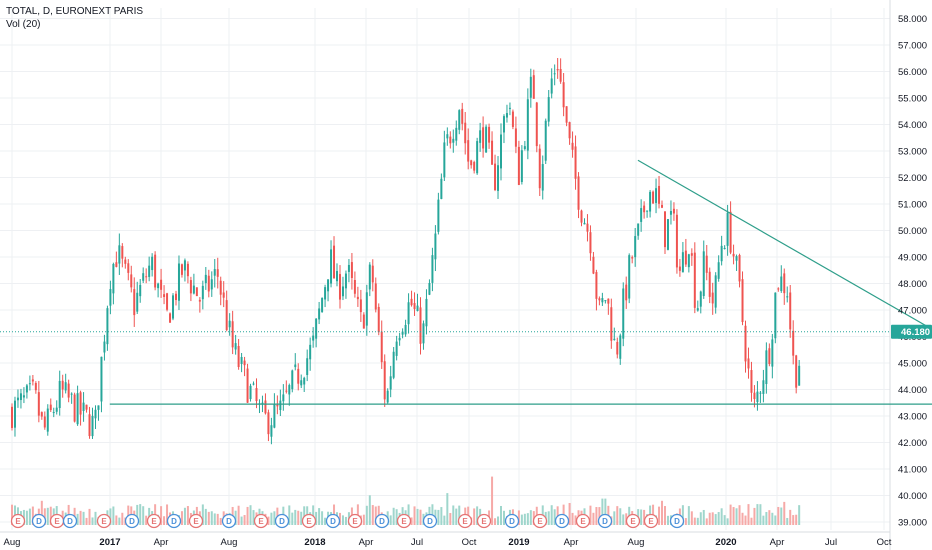  I want to click on symbol-title: TOTAL, D, EURONEXT PARIS, so click(75, 11).